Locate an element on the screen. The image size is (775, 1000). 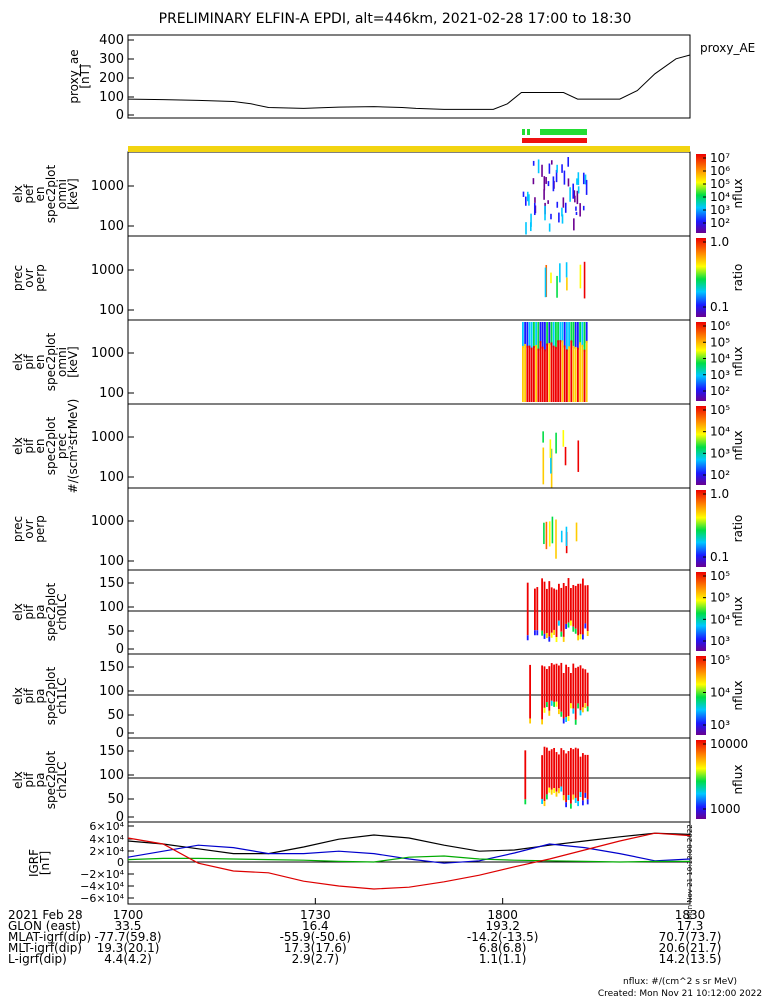
ephemeris-value: 1700 is located at coordinates (128, 915).